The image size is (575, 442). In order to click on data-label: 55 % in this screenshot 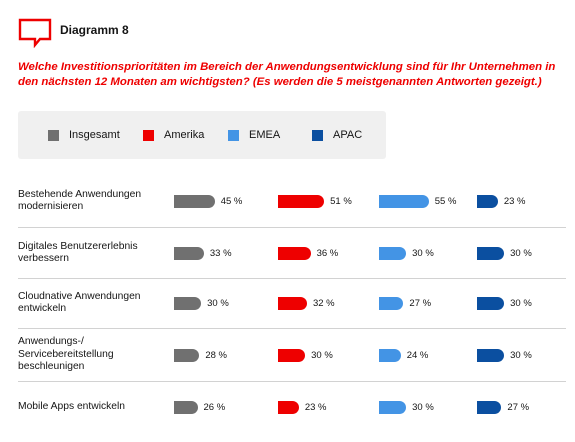, I will do `click(445, 201)`.